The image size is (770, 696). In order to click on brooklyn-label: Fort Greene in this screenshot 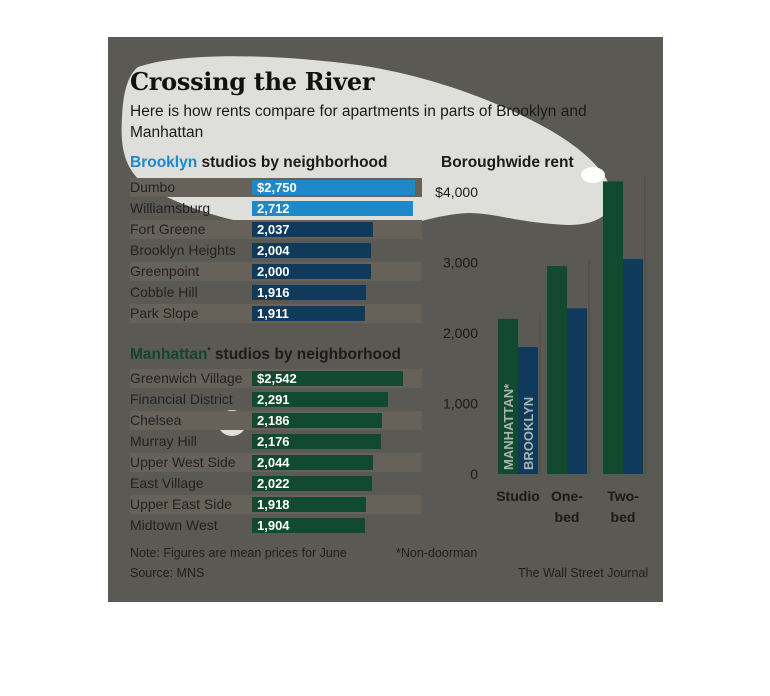, I will do `click(168, 229)`.